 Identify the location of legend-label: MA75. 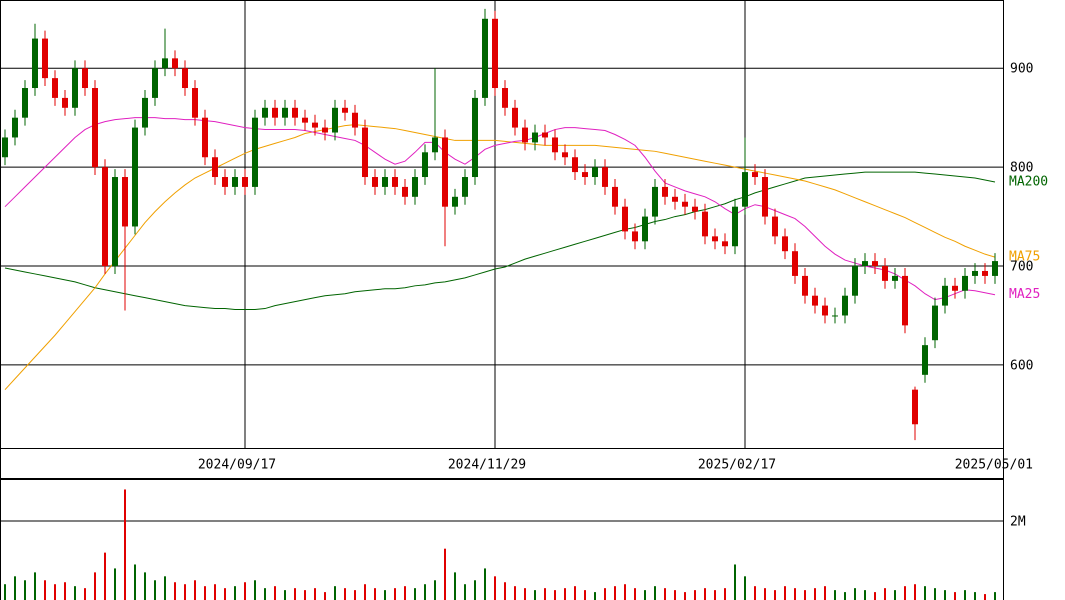
(1024, 257).